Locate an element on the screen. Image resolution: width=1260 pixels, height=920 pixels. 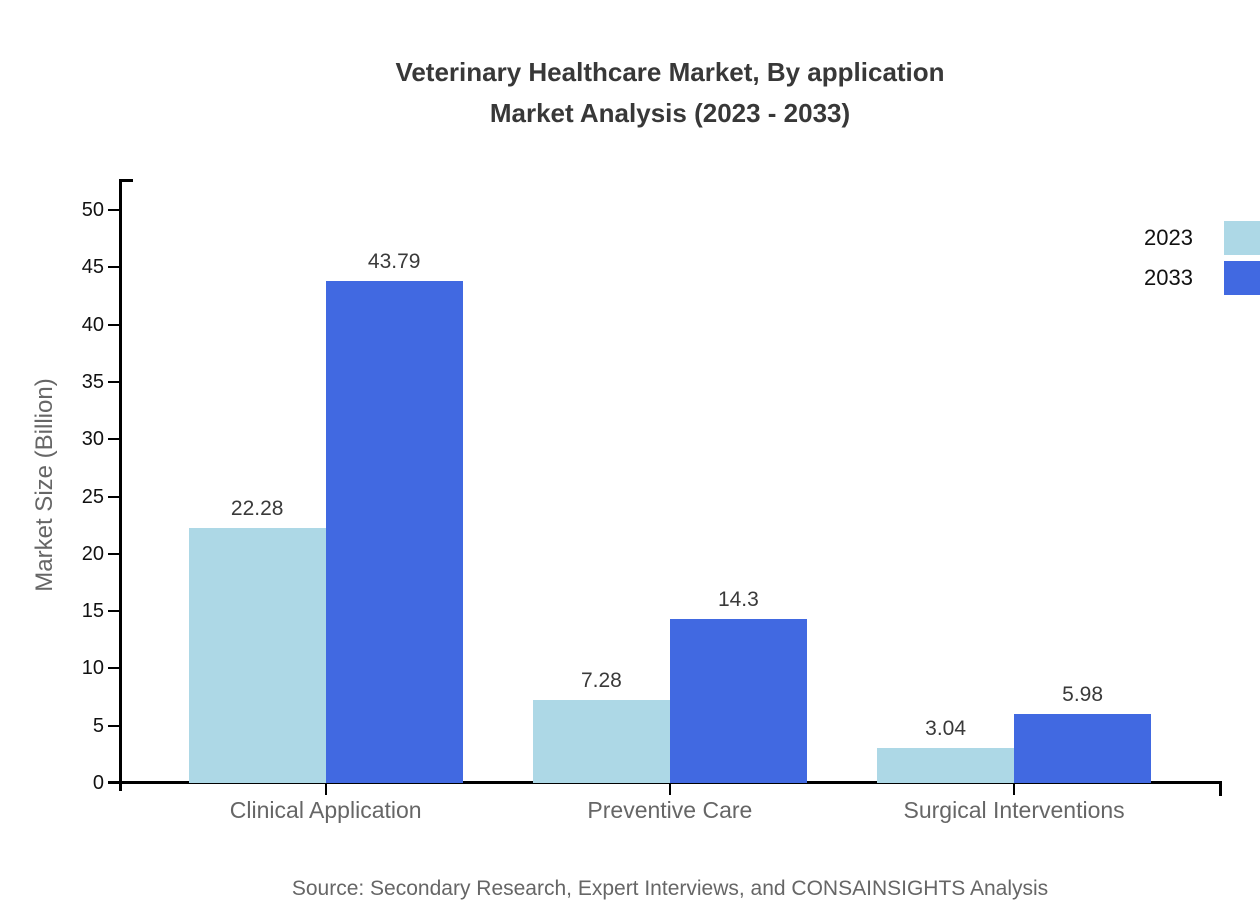
category-label-clinical-application: Clinical Application is located at coordinates (325, 810).